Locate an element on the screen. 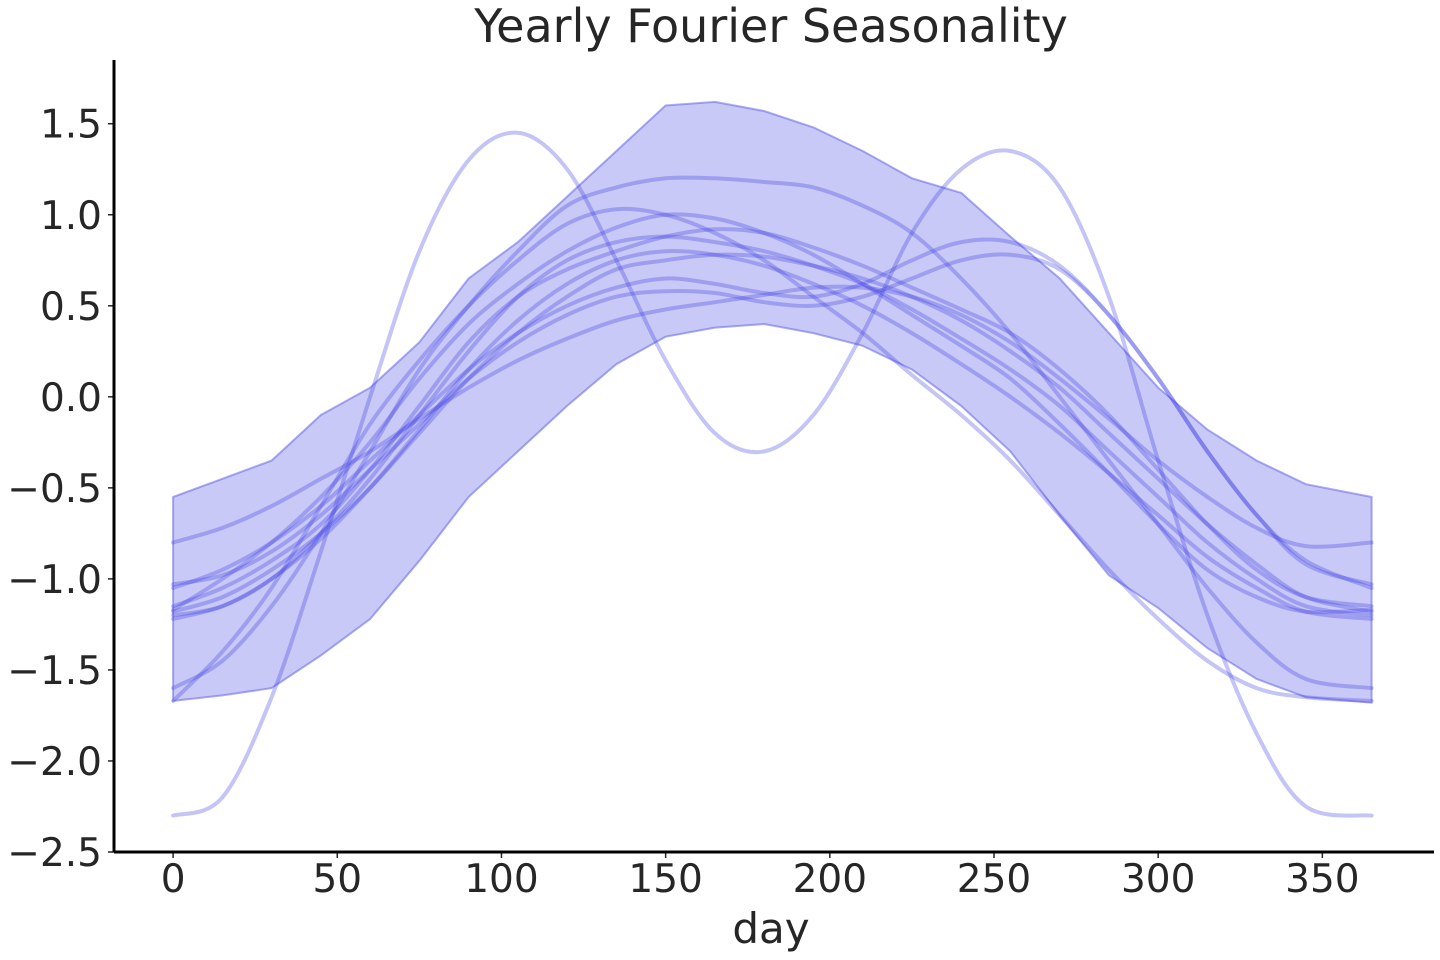 The width and height of the screenshot is (1440, 960). x-tick-label: 100 is located at coordinates (501, 879).